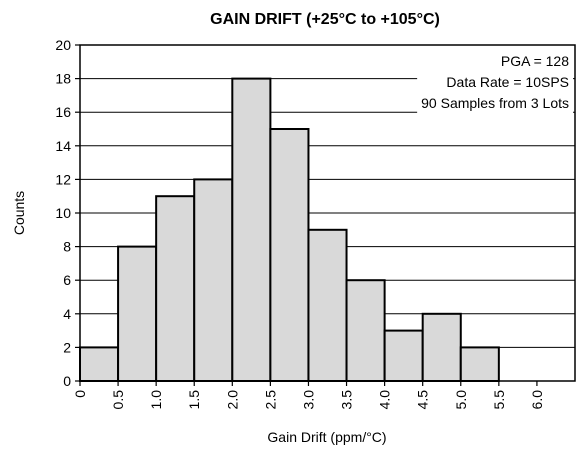  Describe the element at coordinates (67, 381) in the screenshot. I see `y-tick-label: 0` at that location.